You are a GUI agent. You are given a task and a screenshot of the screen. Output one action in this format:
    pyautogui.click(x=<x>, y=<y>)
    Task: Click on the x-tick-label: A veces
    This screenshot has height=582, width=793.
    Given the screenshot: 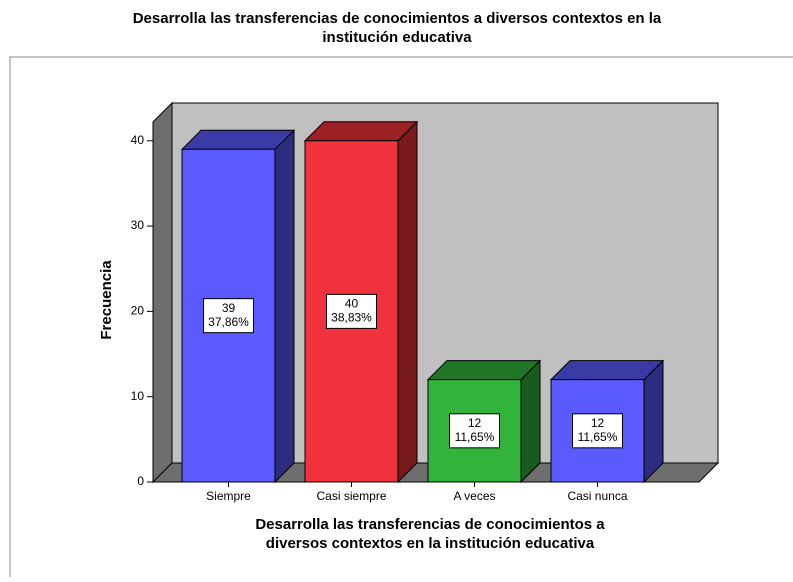 What is the action you would take?
    pyautogui.click(x=474, y=496)
    